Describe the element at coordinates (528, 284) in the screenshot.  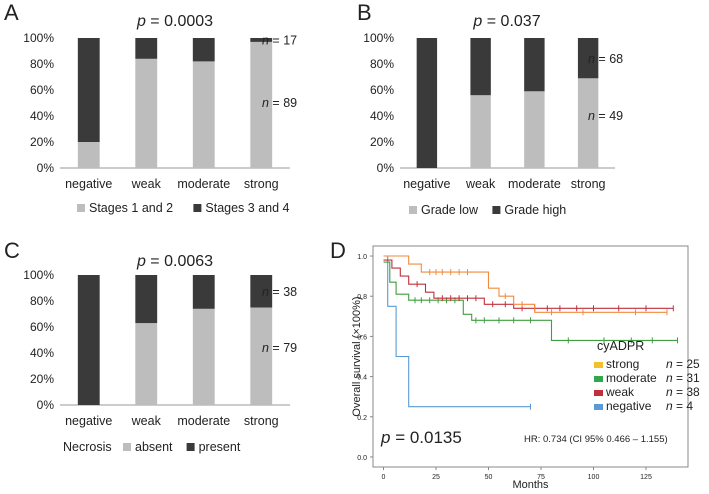
I see `km-curve-weak` at that location.